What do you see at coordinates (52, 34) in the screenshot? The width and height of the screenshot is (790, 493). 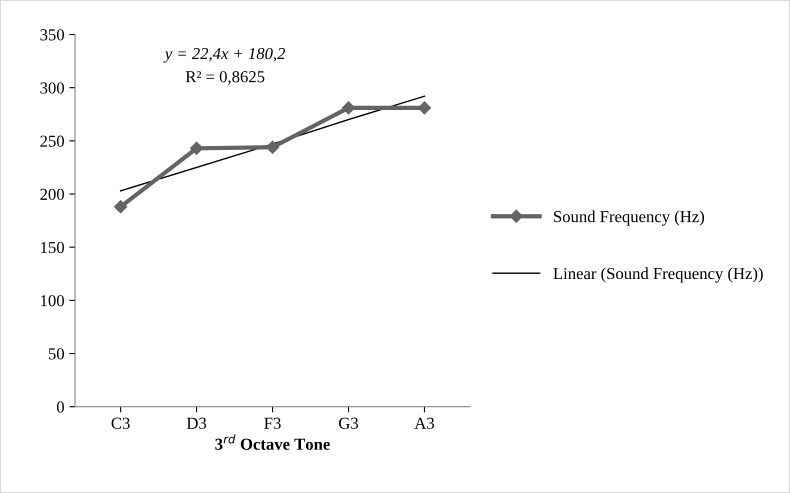 I see `y-tick-label: 350` at bounding box center [52, 34].